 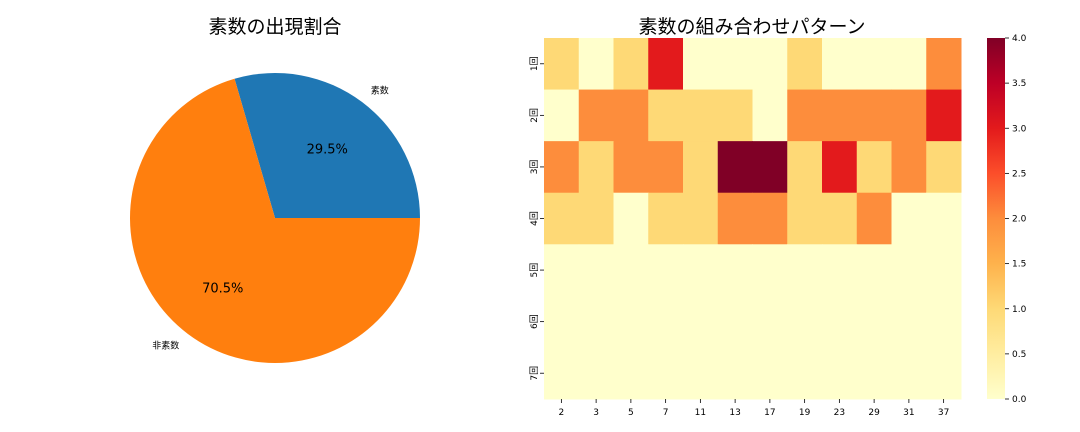 What do you see at coordinates (769, 413) in the screenshot?
I see `x-tick-label: 17` at bounding box center [769, 413].